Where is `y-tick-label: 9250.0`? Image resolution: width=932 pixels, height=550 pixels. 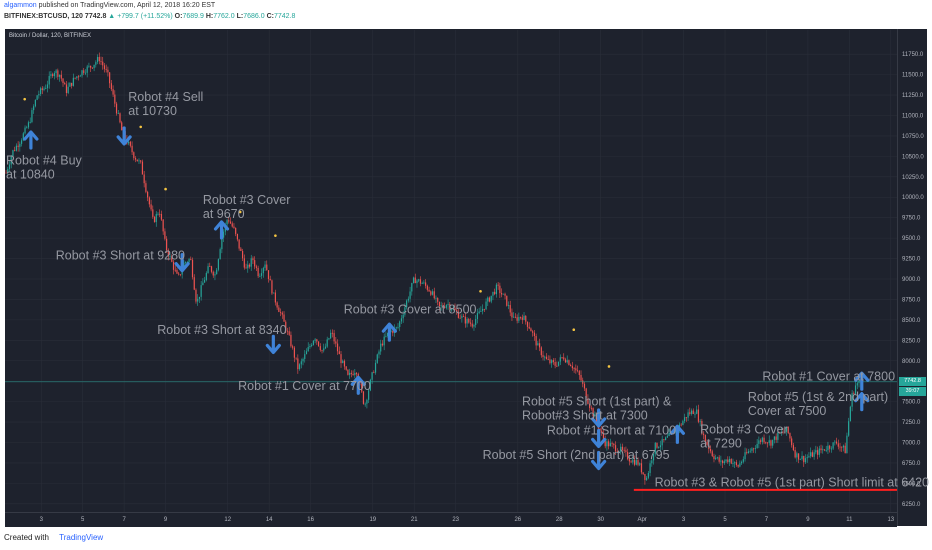
y-tick-label: 9250.0 is located at coordinates (911, 260).